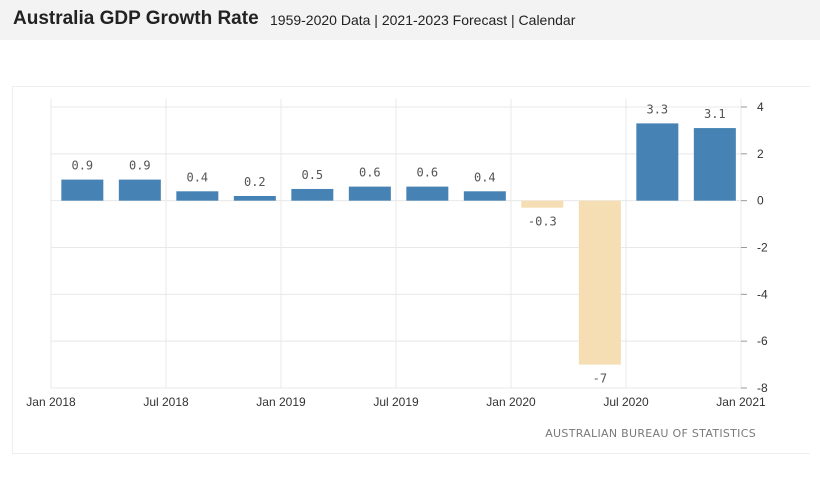 The height and width of the screenshot is (477, 820). What do you see at coordinates (626, 402) in the screenshot?
I see `x-tick-label: Jul 2020` at bounding box center [626, 402].